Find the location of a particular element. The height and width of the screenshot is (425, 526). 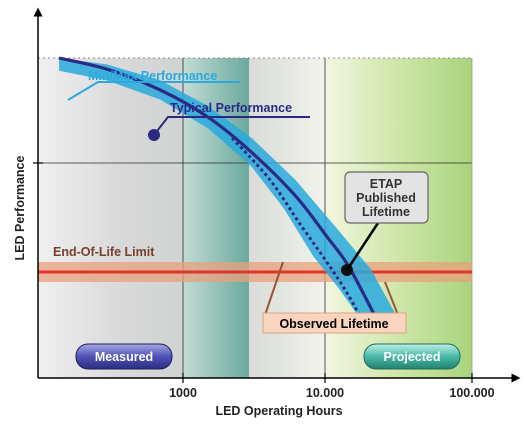

y-axis-label: LED Performance is located at coordinates (20, 208).